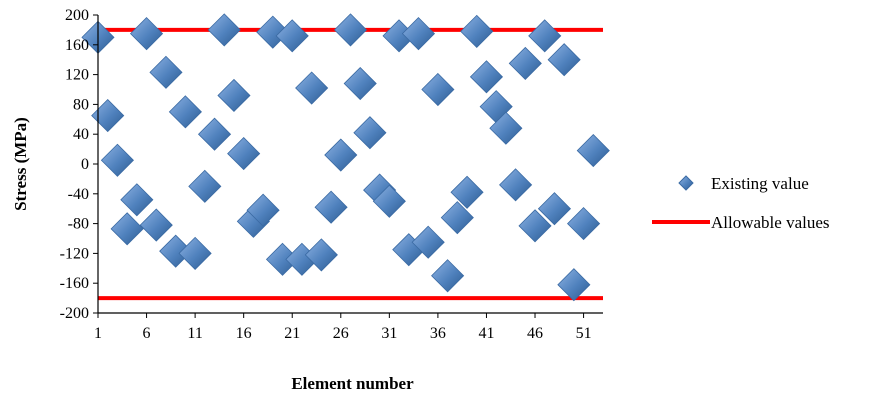 The image size is (883, 400). What do you see at coordinates (147, 333) in the screenshot?
I see `x-tick-label: 6` at bounding box center [147, 333].